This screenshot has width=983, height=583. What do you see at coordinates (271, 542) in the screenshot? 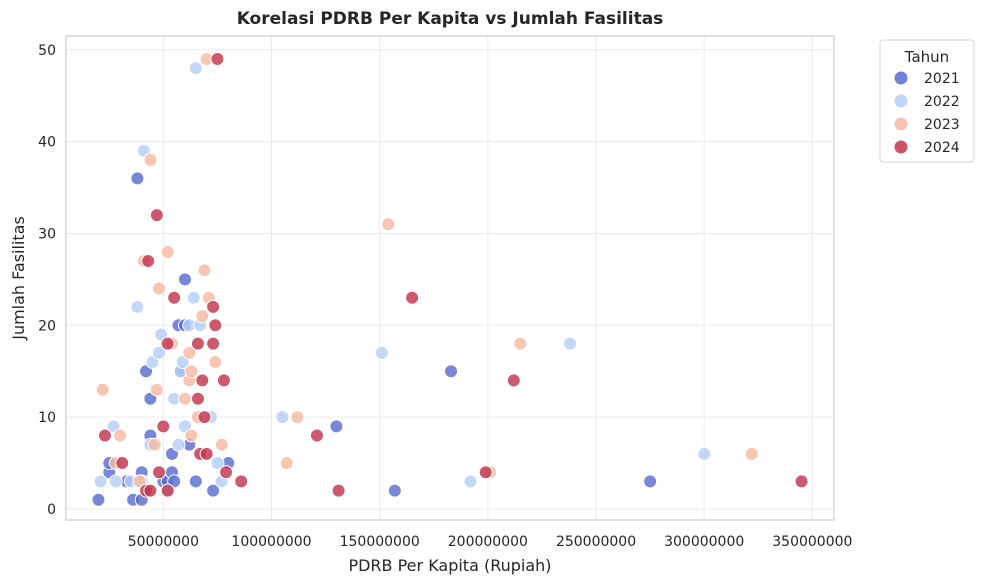
I see `x-tick-label: 100000000` at bounding box center [271, 542].